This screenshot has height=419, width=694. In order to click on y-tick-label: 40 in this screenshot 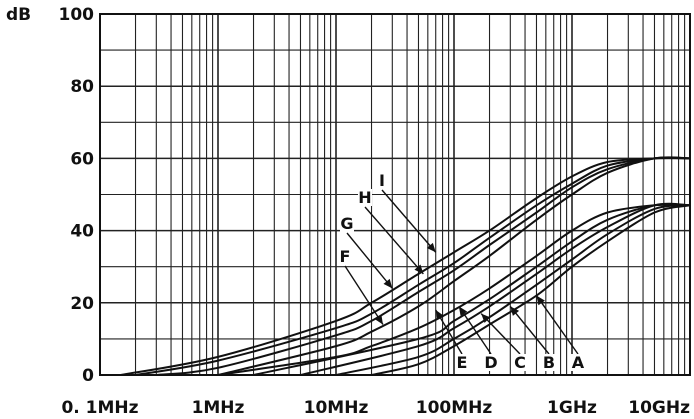, I will do `click(82, 232)`.